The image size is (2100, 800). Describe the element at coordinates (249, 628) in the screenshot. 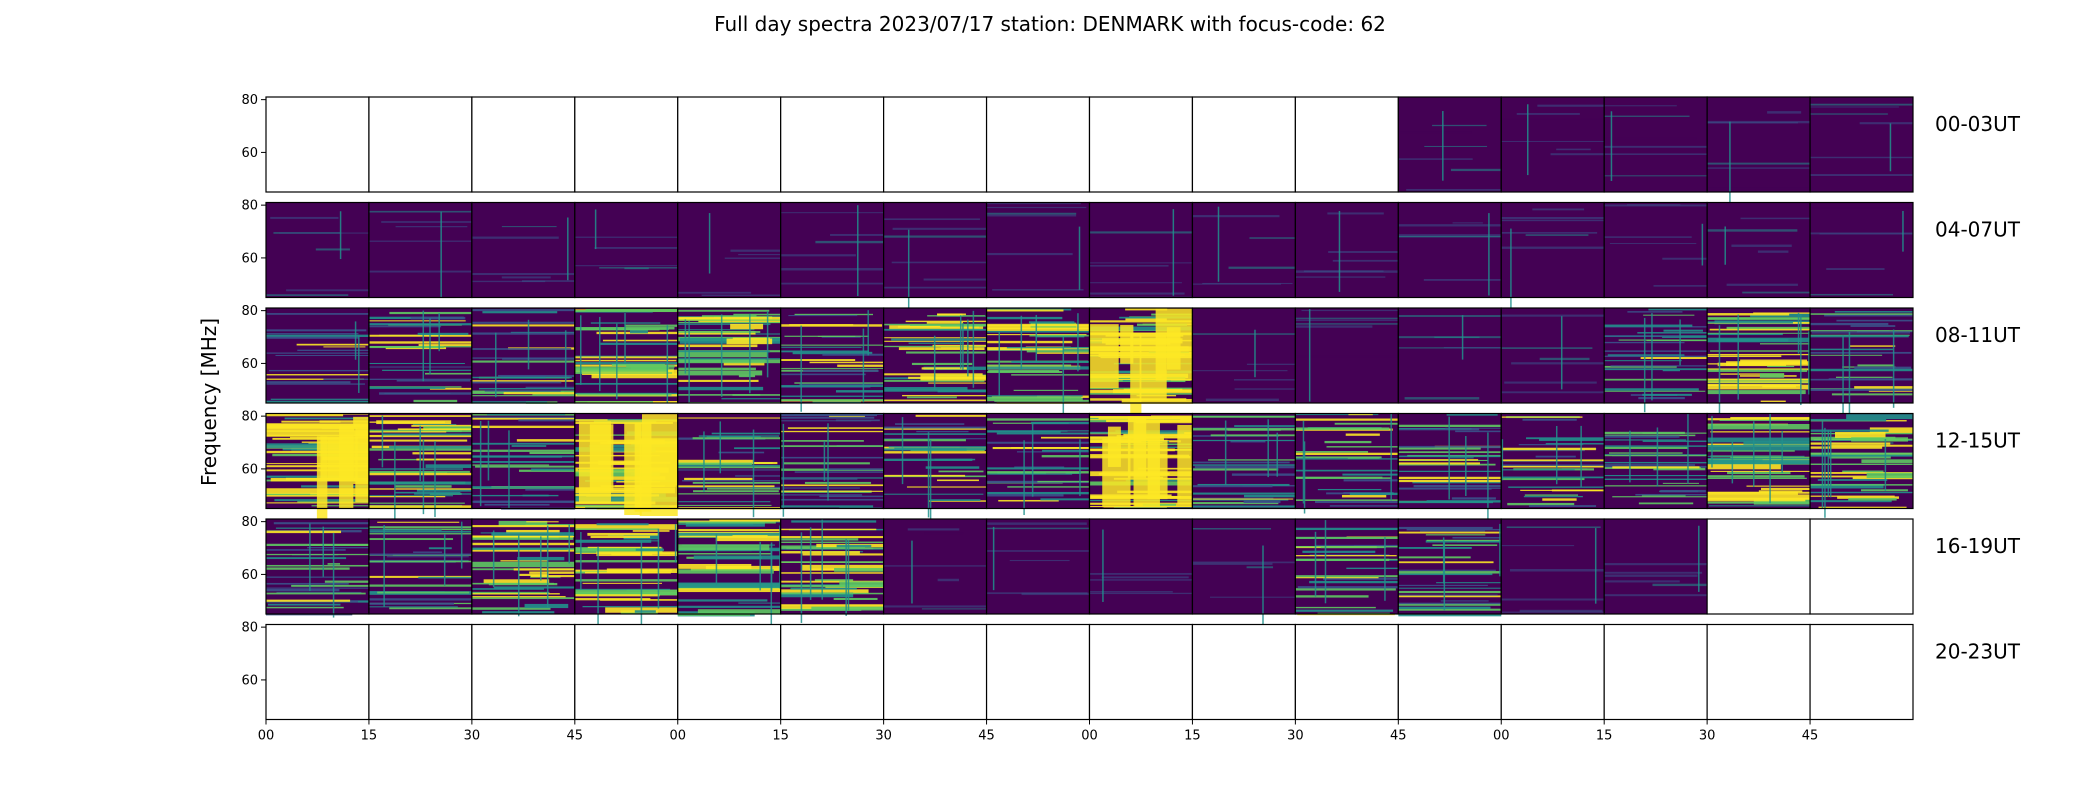

I see `y-tick-label: 80` at that location.